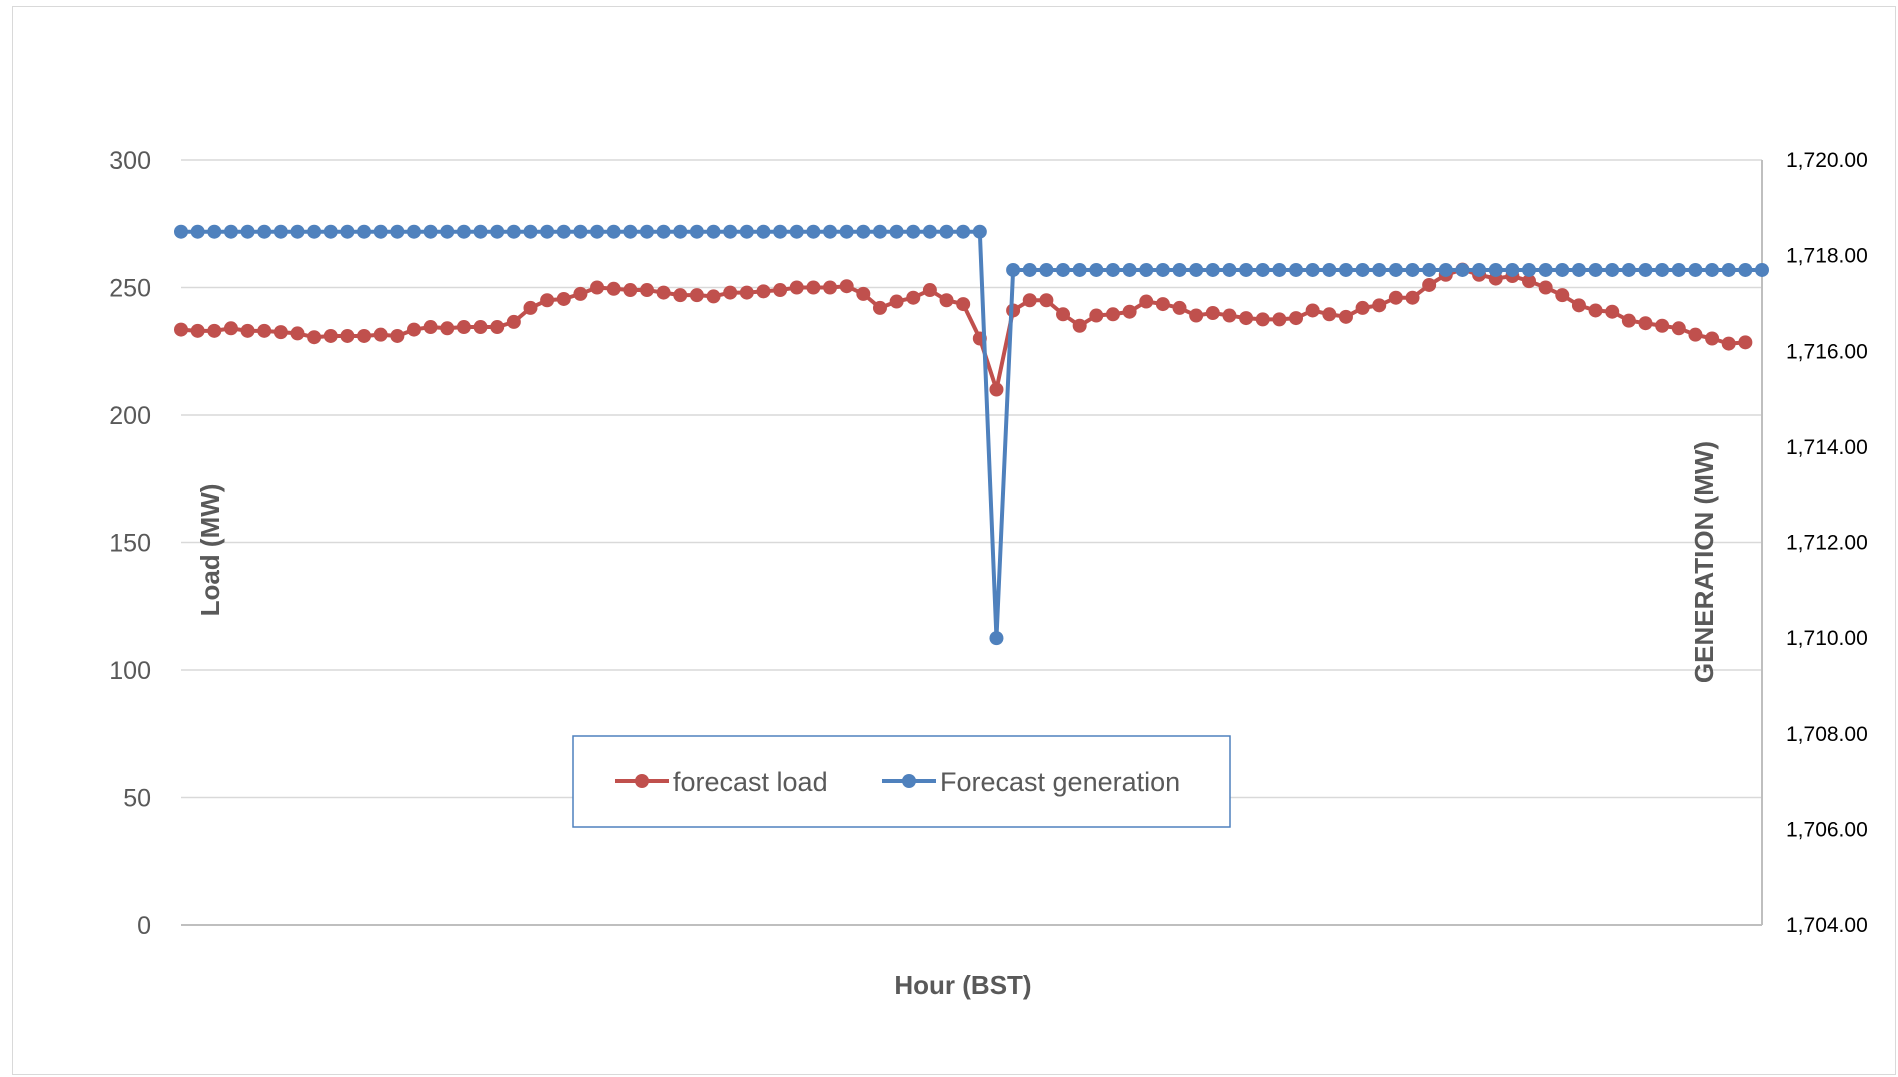 The image size is (1898, 1077). Describe the element at coordinates (137, 799) in the screenshot. I see `left-tick-label: 50` at that location.